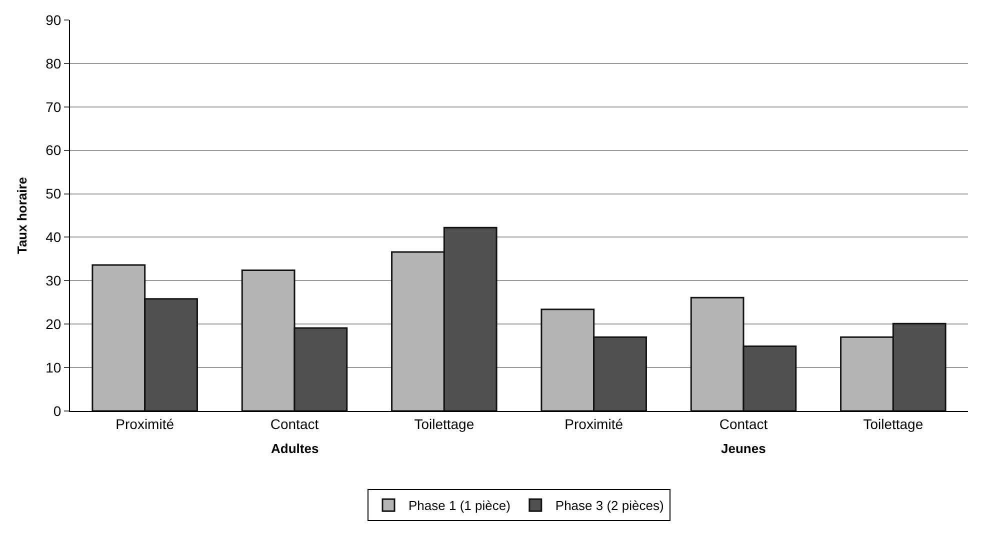  I want to click on y-tick-label: 20, so click(54, 324).